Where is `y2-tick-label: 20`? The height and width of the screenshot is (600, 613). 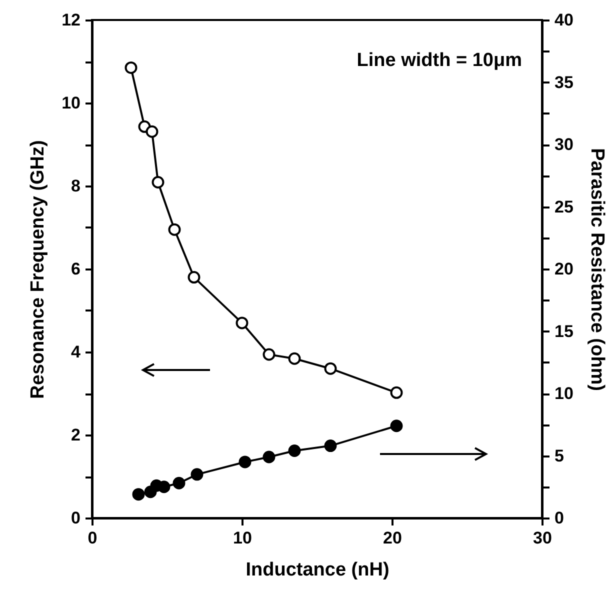
y2-tick-label: 20 is located at coordinates (564, 269).